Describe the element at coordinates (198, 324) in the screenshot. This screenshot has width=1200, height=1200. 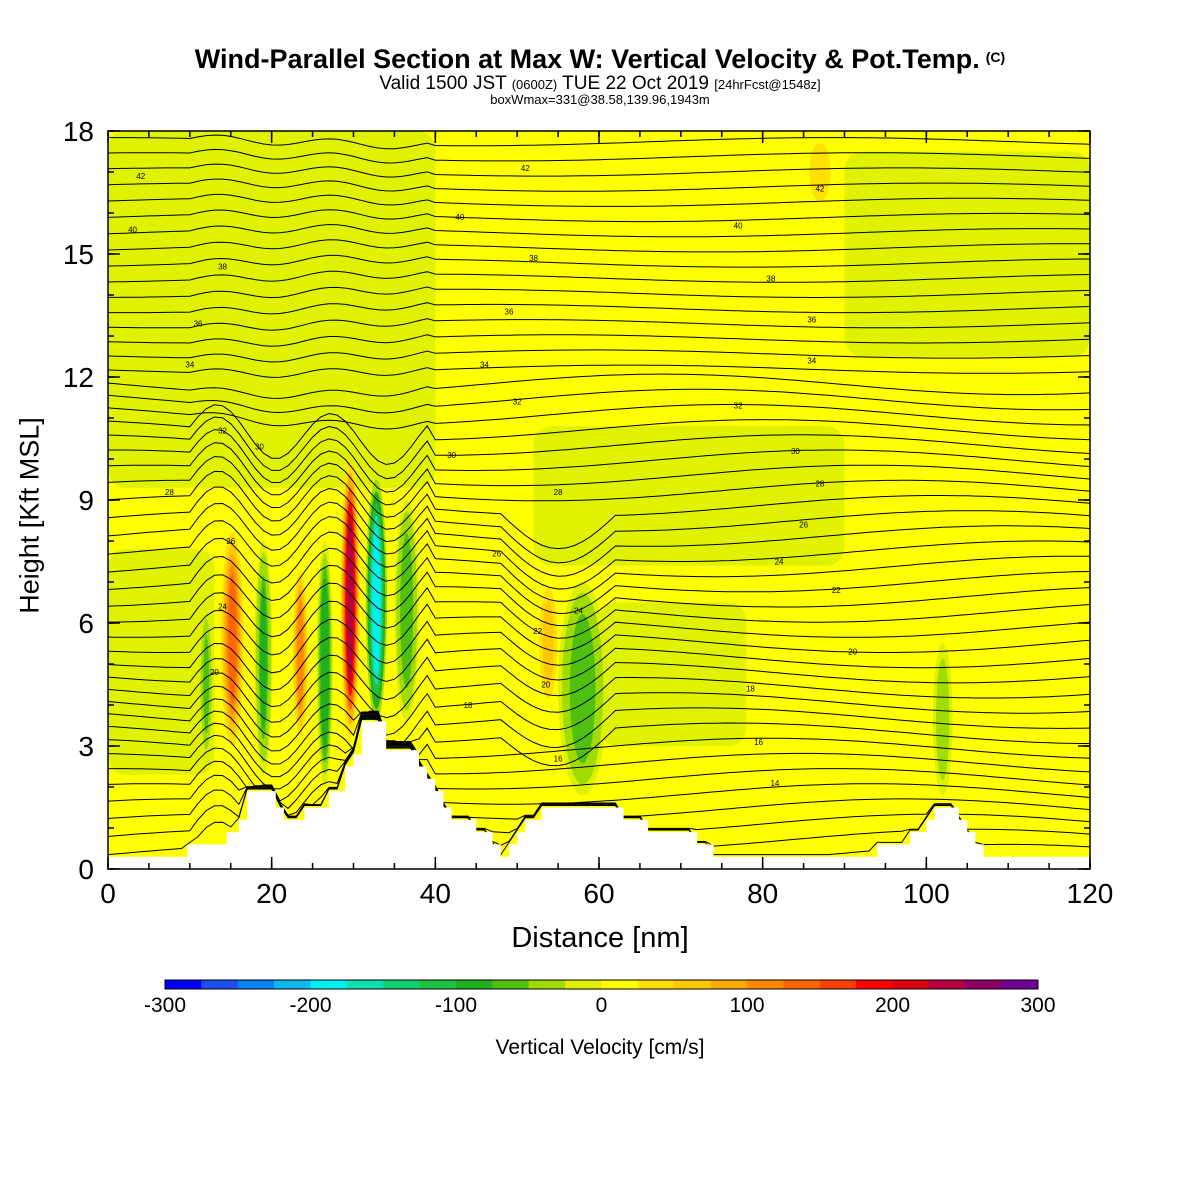
I see `isentrope-label: 36` at that location.